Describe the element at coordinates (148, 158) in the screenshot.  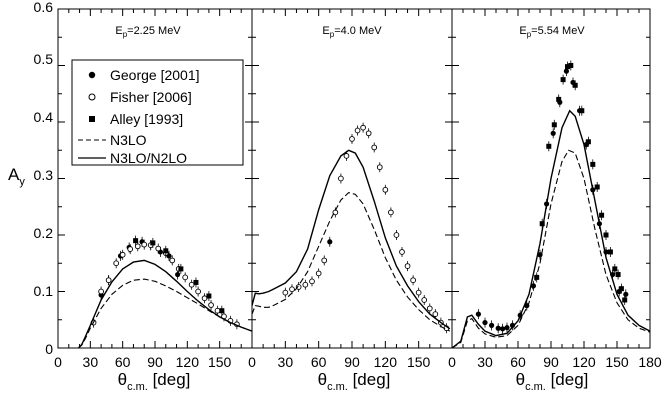
I see `legend-label: N3LO/N2LO` at that location.